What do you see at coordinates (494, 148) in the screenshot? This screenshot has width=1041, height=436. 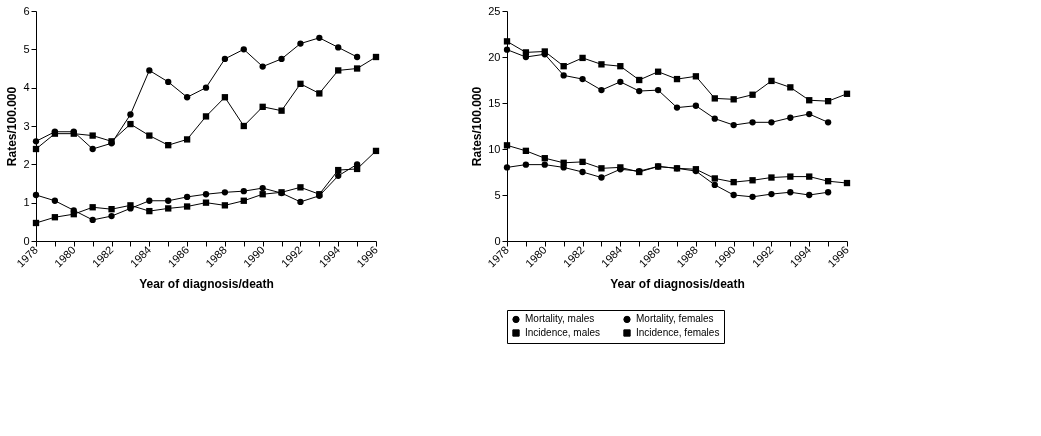 I see `y-tick-label: 10` at bounding box center [494, 148].